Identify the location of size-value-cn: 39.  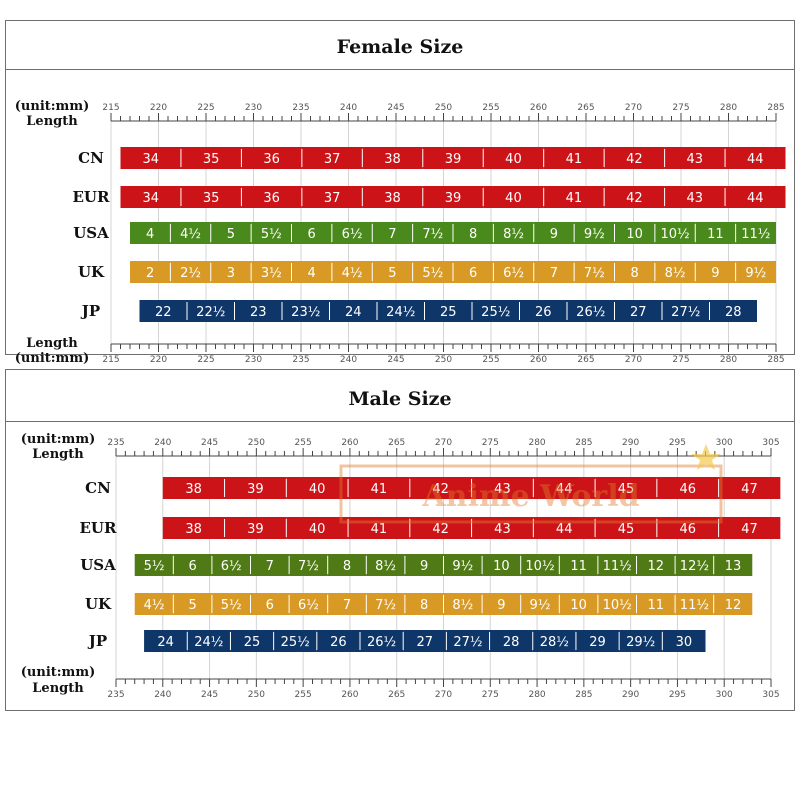
(453, 159).